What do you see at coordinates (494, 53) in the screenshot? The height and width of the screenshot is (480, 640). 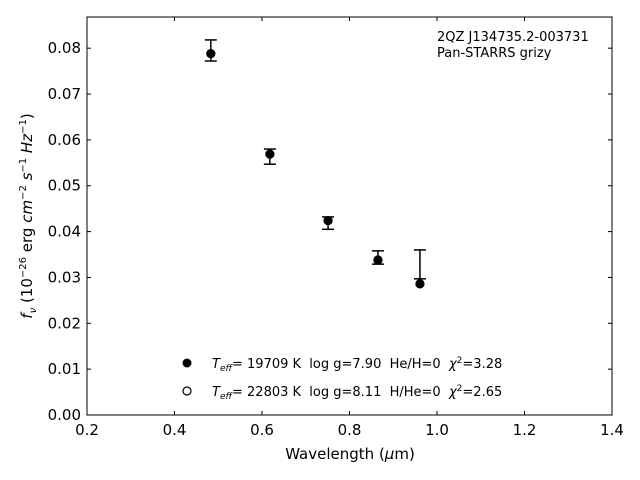 I see `annotation-survey: Pan-STARRS grizy` at bounding box center [494, 53].